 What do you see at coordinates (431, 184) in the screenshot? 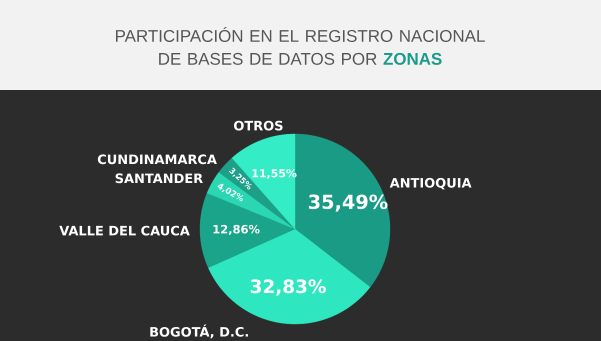
I see `slice-label: ANTIOQUIA` at bounding box center [431, 184].